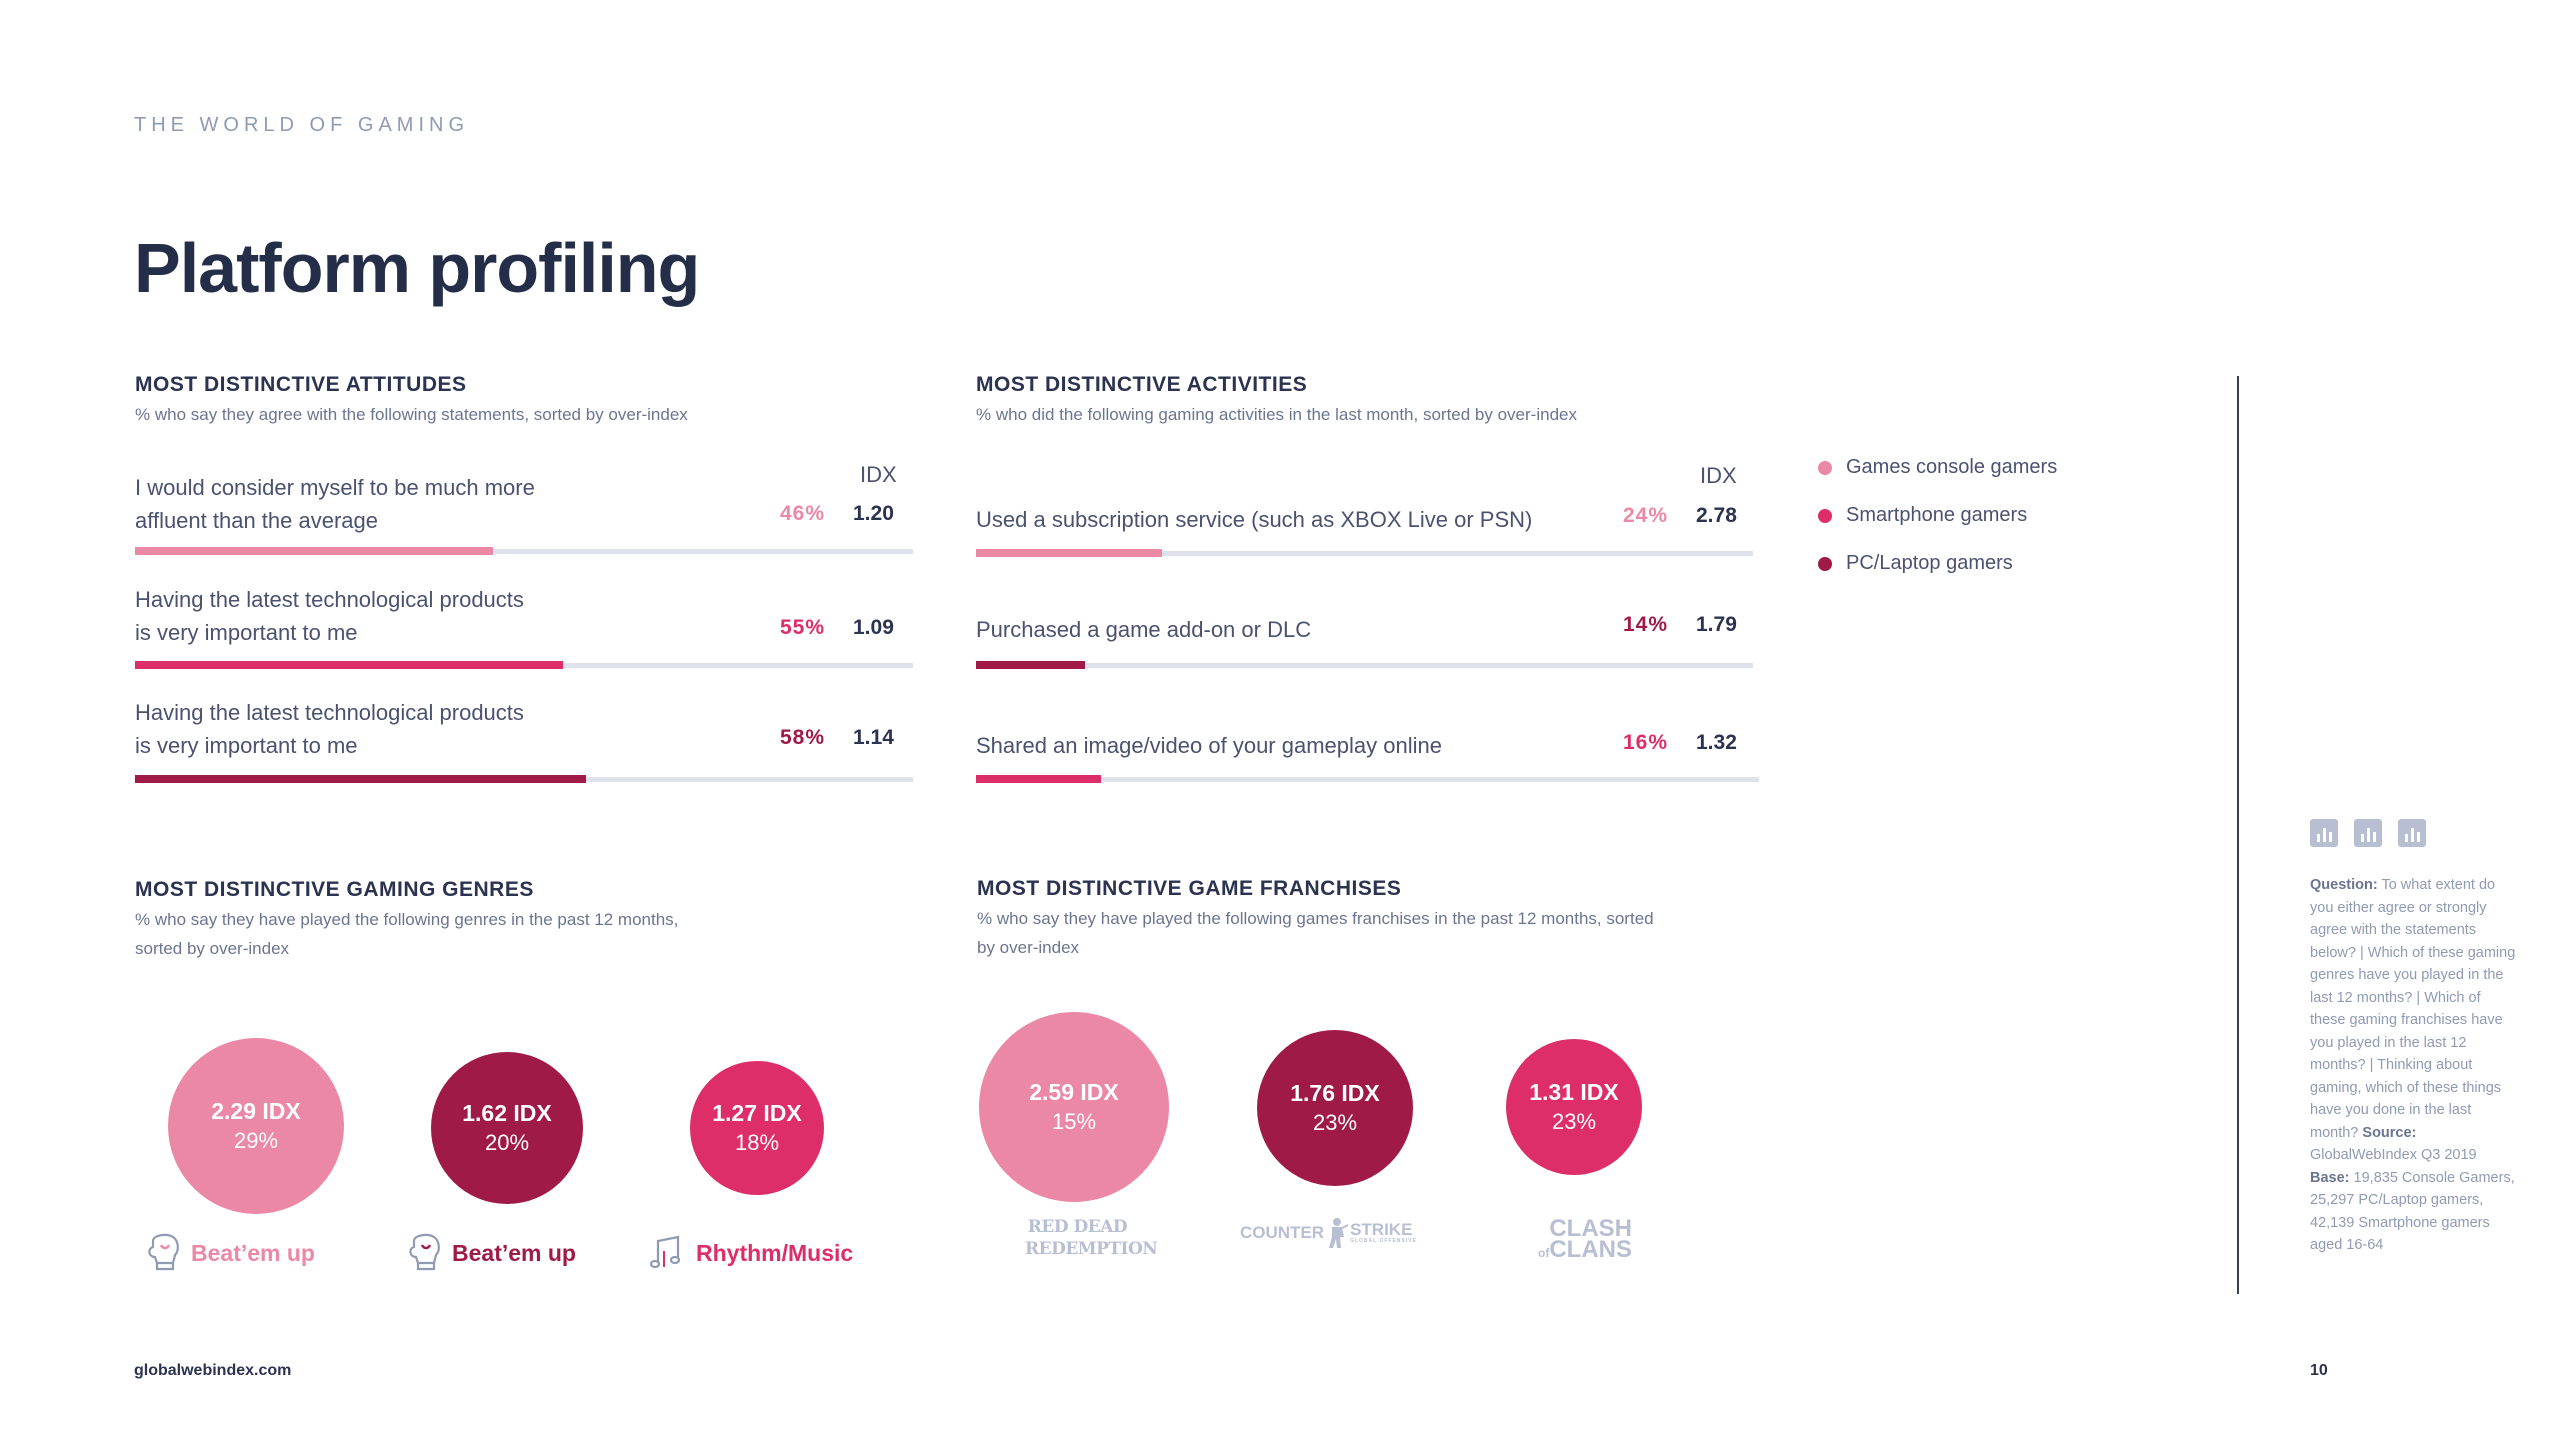 Image resolution: width=2560 pixels, height=1440 pixels. I want to click on attitude-pct: 55%, so click(803, 627).